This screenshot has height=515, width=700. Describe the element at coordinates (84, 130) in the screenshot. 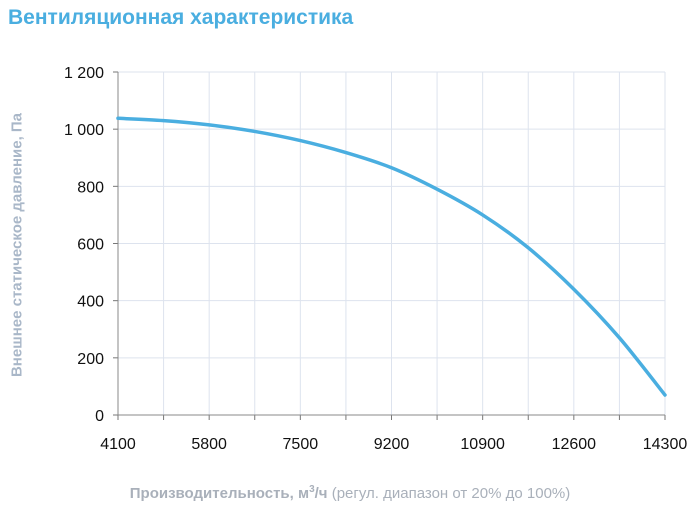

I see `y-tick-label: 1 000` at that location.